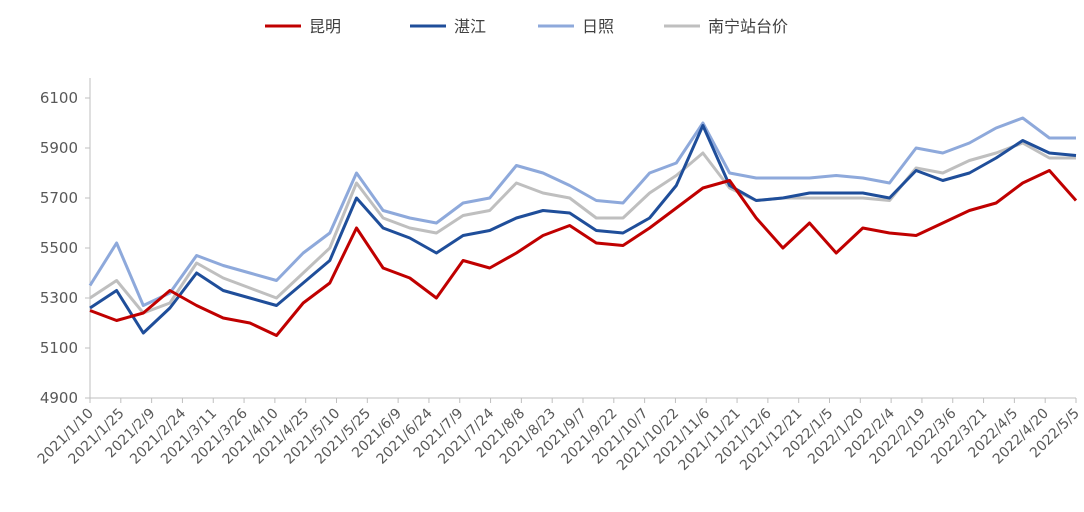  What do you see at coordinates (59, 298) in the screenshot?
I see `y-tick-label: 5300` at bounding box center [59, 298].